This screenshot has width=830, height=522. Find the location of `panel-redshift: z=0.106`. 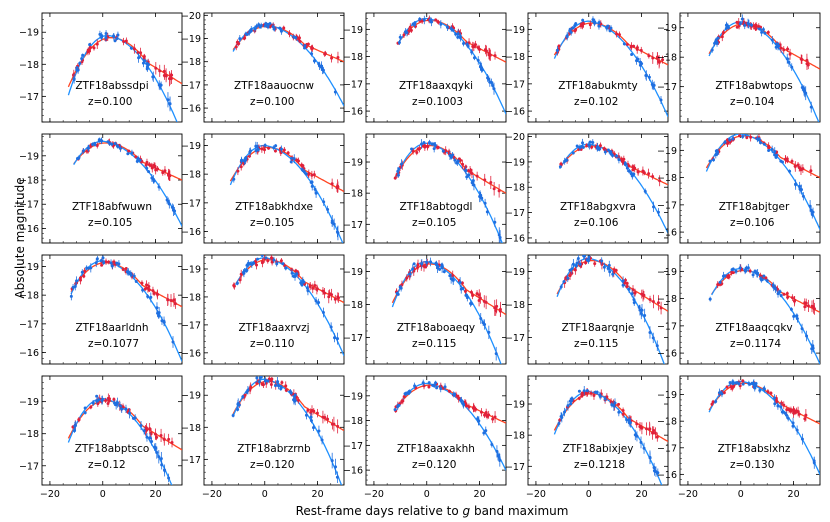

panel-redshift: z=0.106 is located at coordinates (752, 223).